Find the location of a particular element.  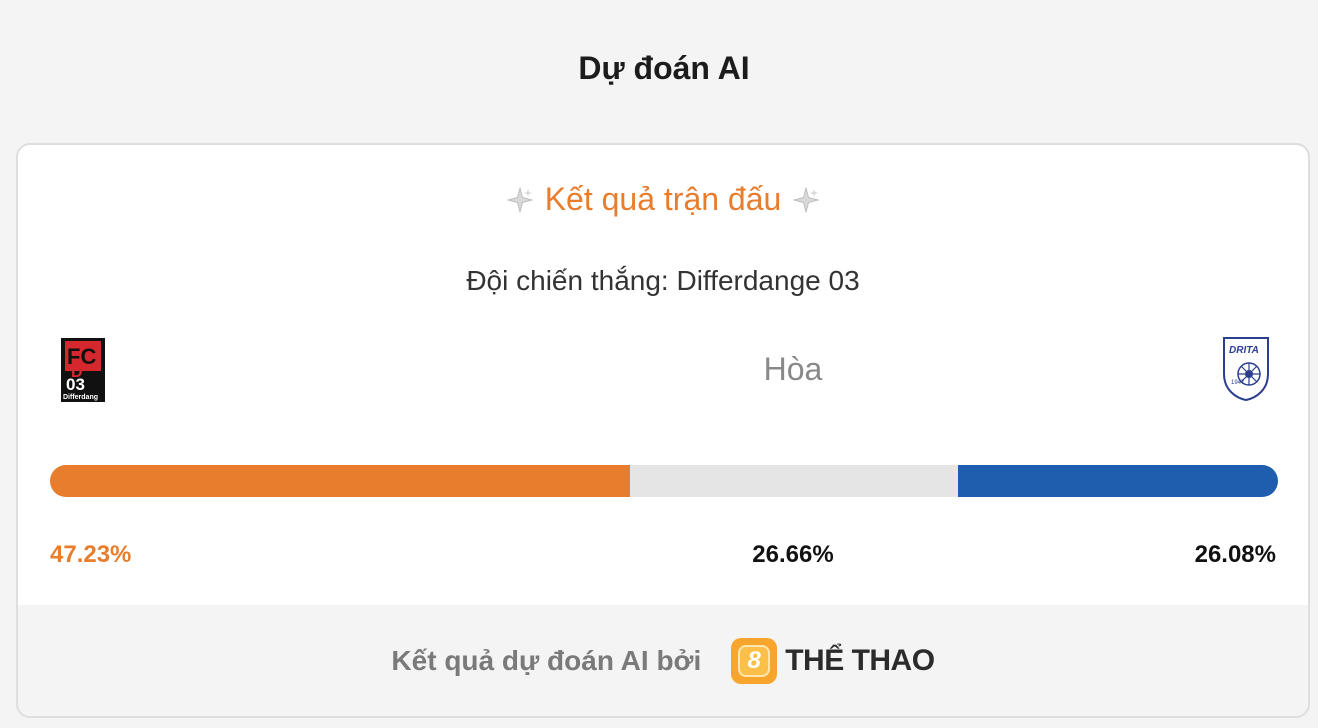

draw-label: Hòa is located at coordinates (793, 369).